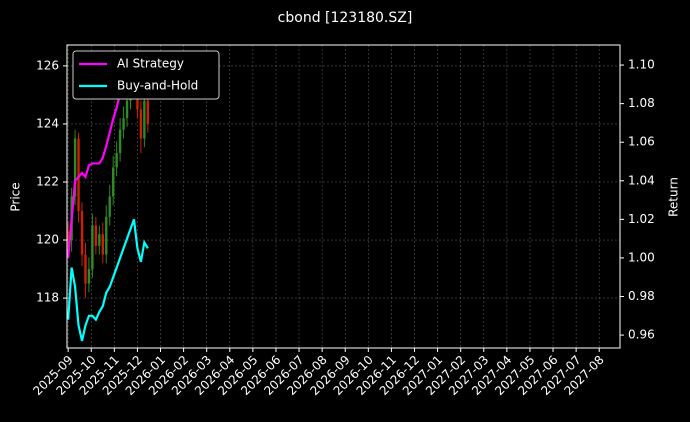 The width and height of the screenshot is (690, 422). Describe the element at coordinates (641, 65) in the screenshot. I see `y2-tick-label: 1.10` at that location.